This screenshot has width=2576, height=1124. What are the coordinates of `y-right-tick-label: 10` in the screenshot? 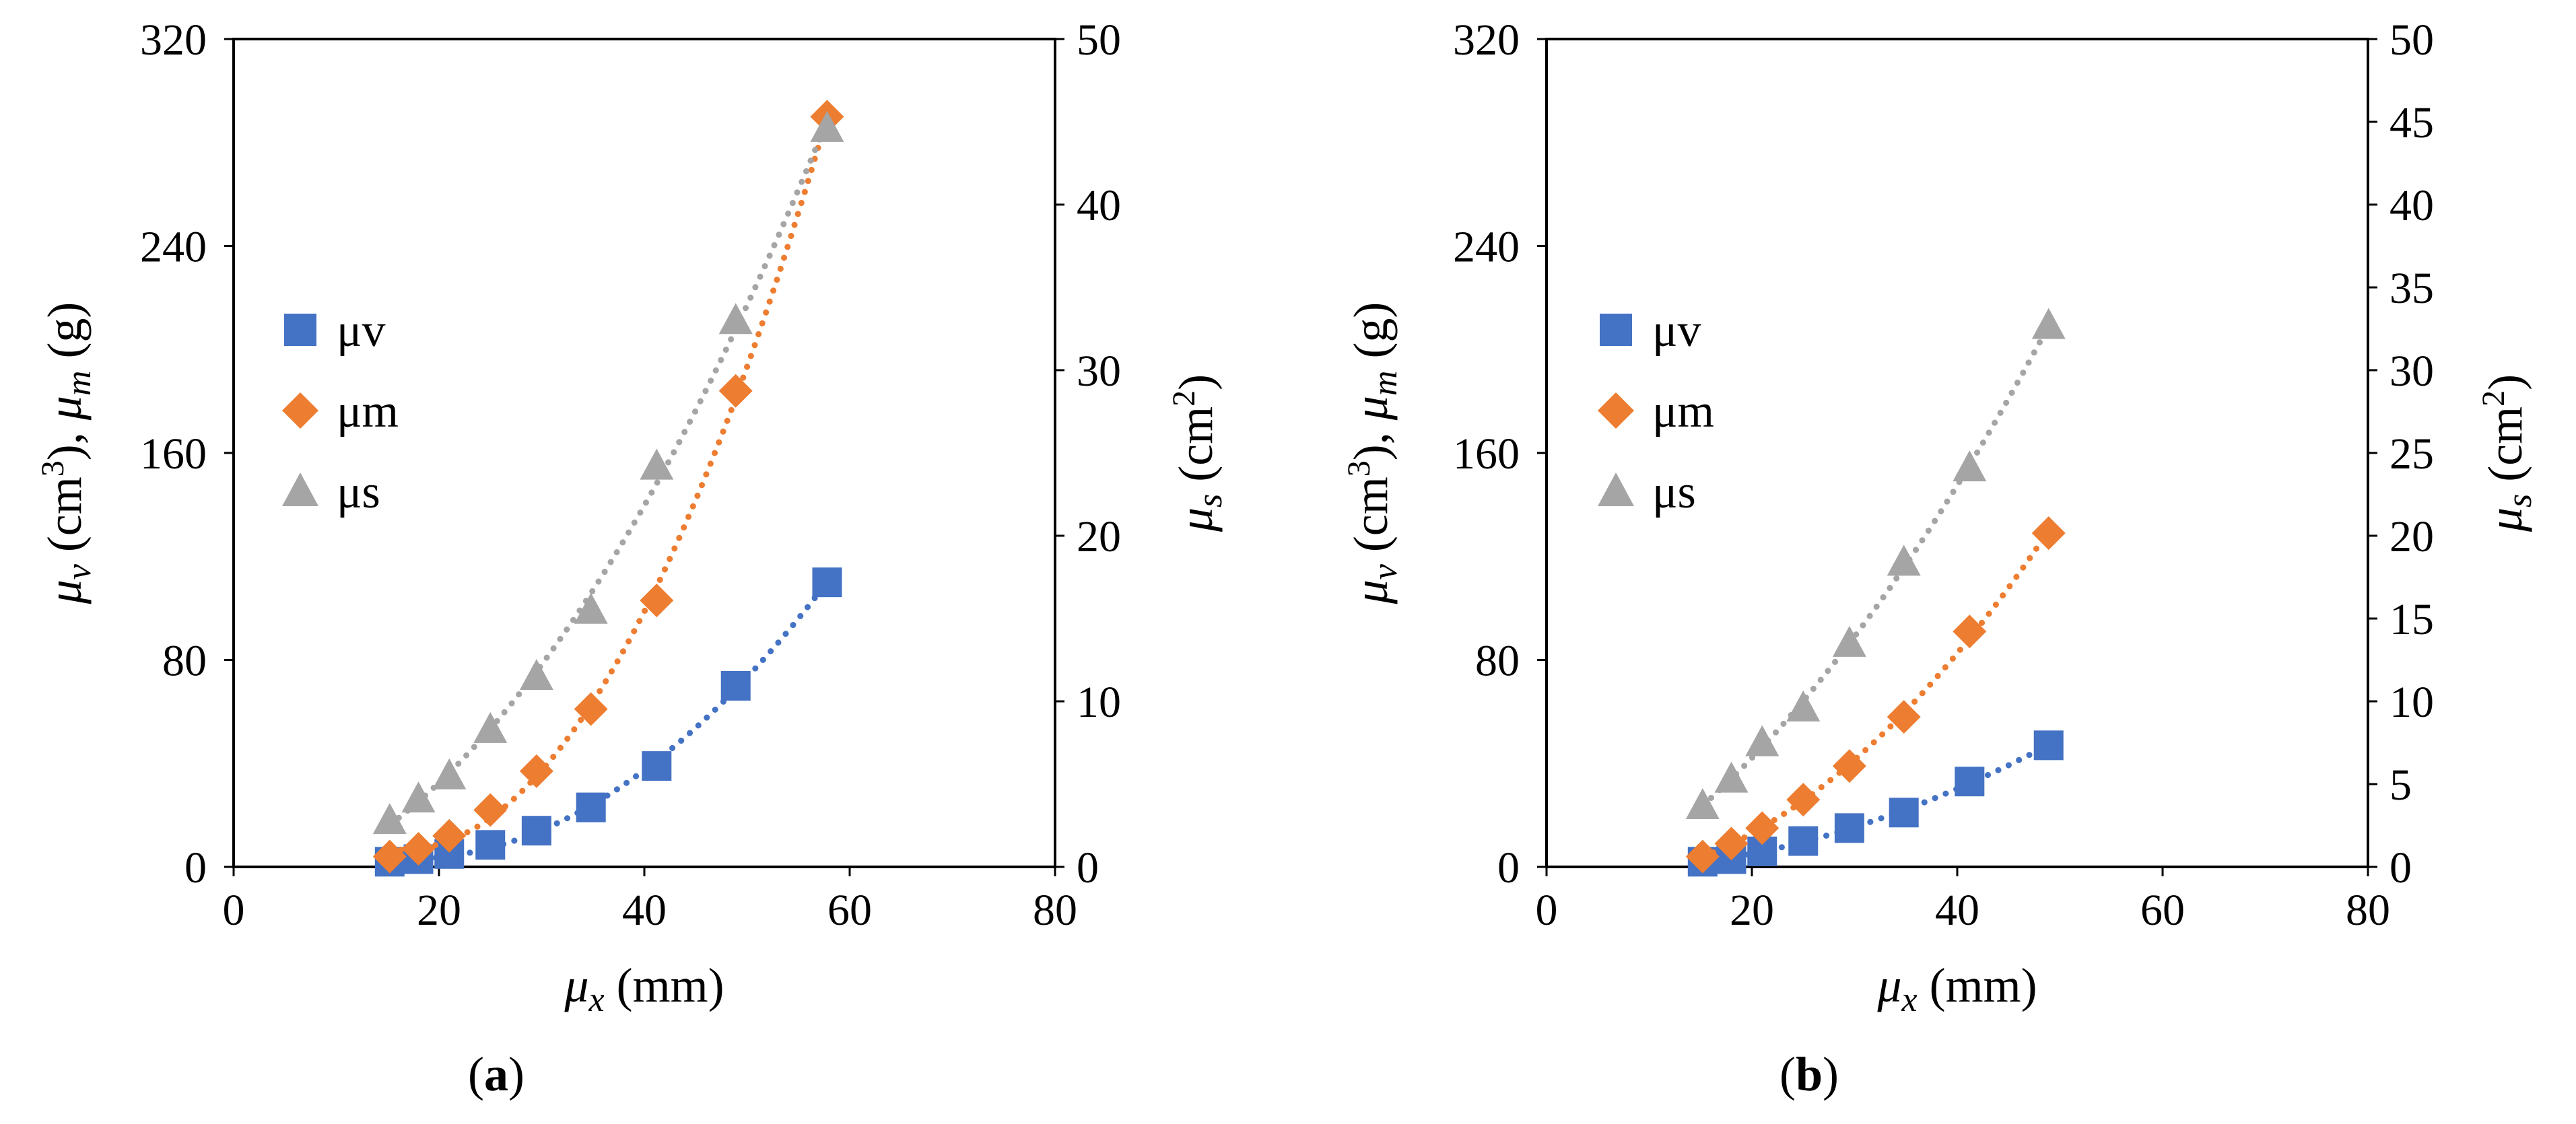 It's located at (1099, 702).